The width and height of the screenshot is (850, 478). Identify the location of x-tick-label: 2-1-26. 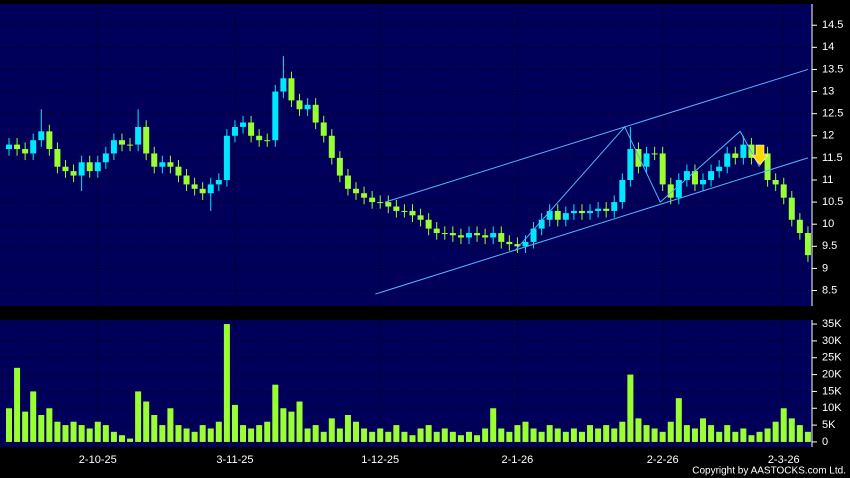
(518, 460).